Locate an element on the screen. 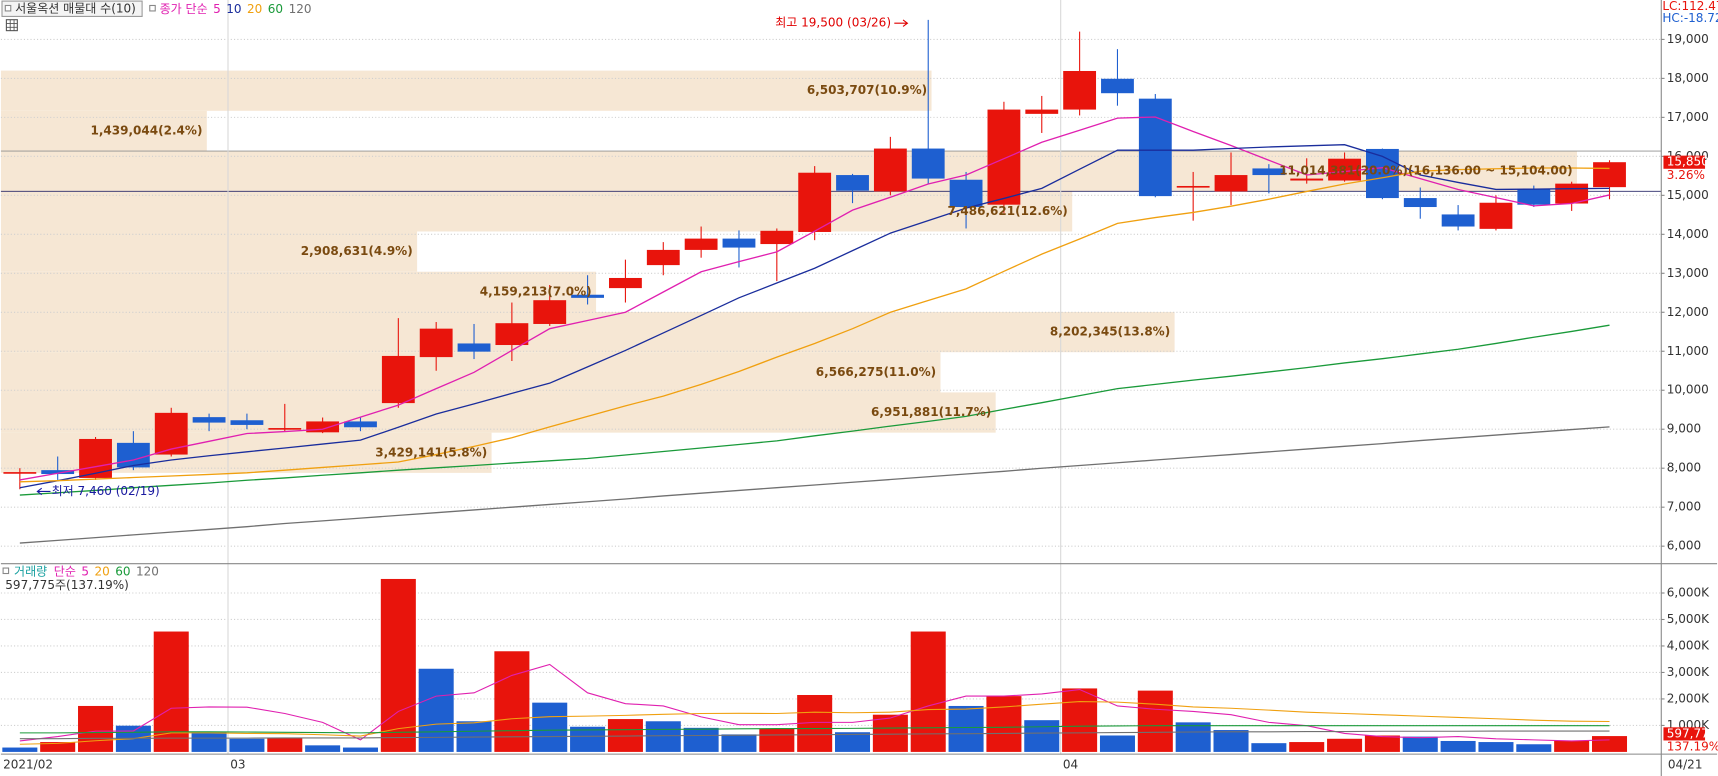 The image size is (1718, 776). y-tick-label: 10,000 is located at coordinates (1688, 390).